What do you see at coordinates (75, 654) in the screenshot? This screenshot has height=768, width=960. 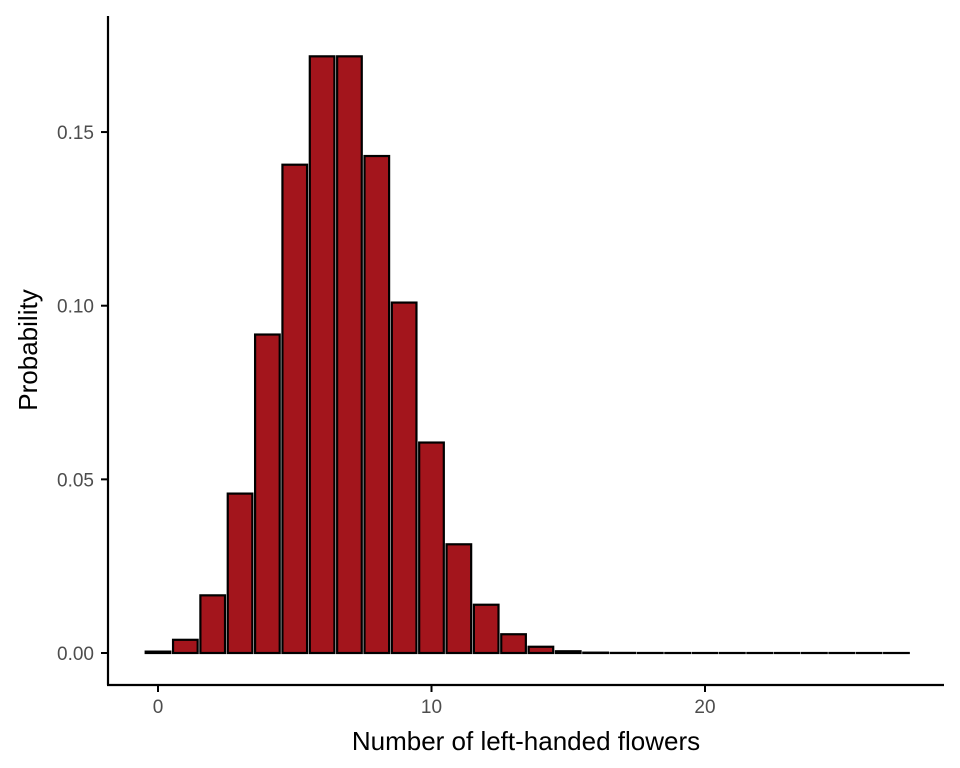 I see `y-tick-label: 0.00` at bounding box center [75, 654].